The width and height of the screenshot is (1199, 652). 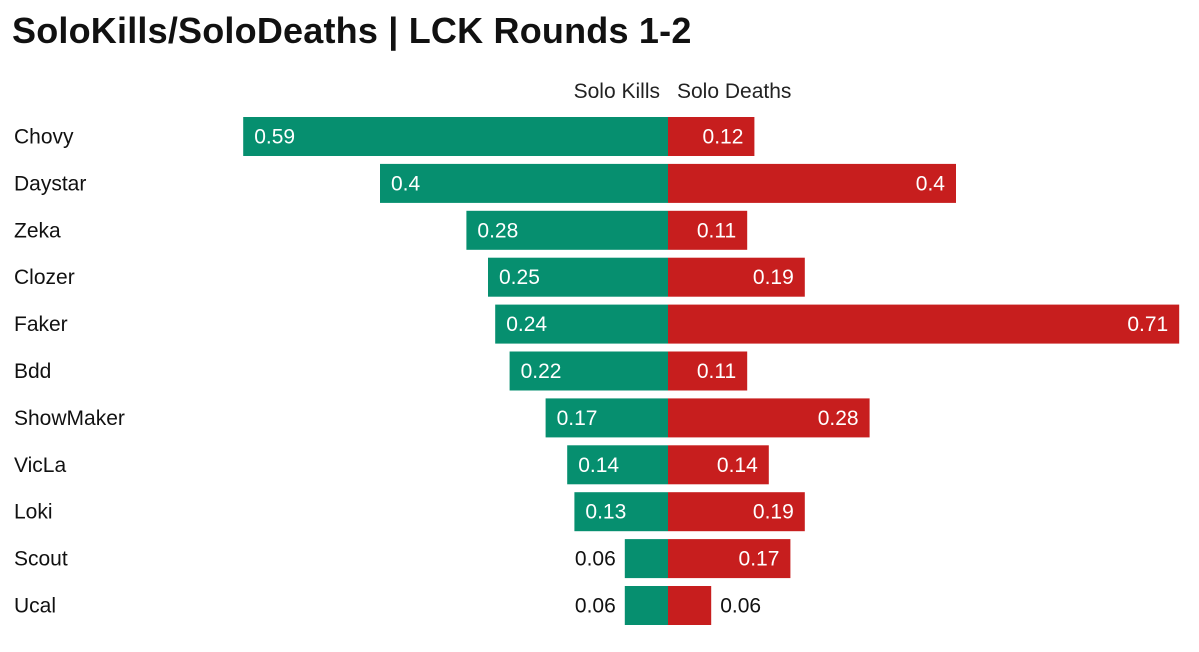 What do you see at coordinates (41, 559) in the screenshot?
I see `category-label: Scout` at bounding box center [41, 559].